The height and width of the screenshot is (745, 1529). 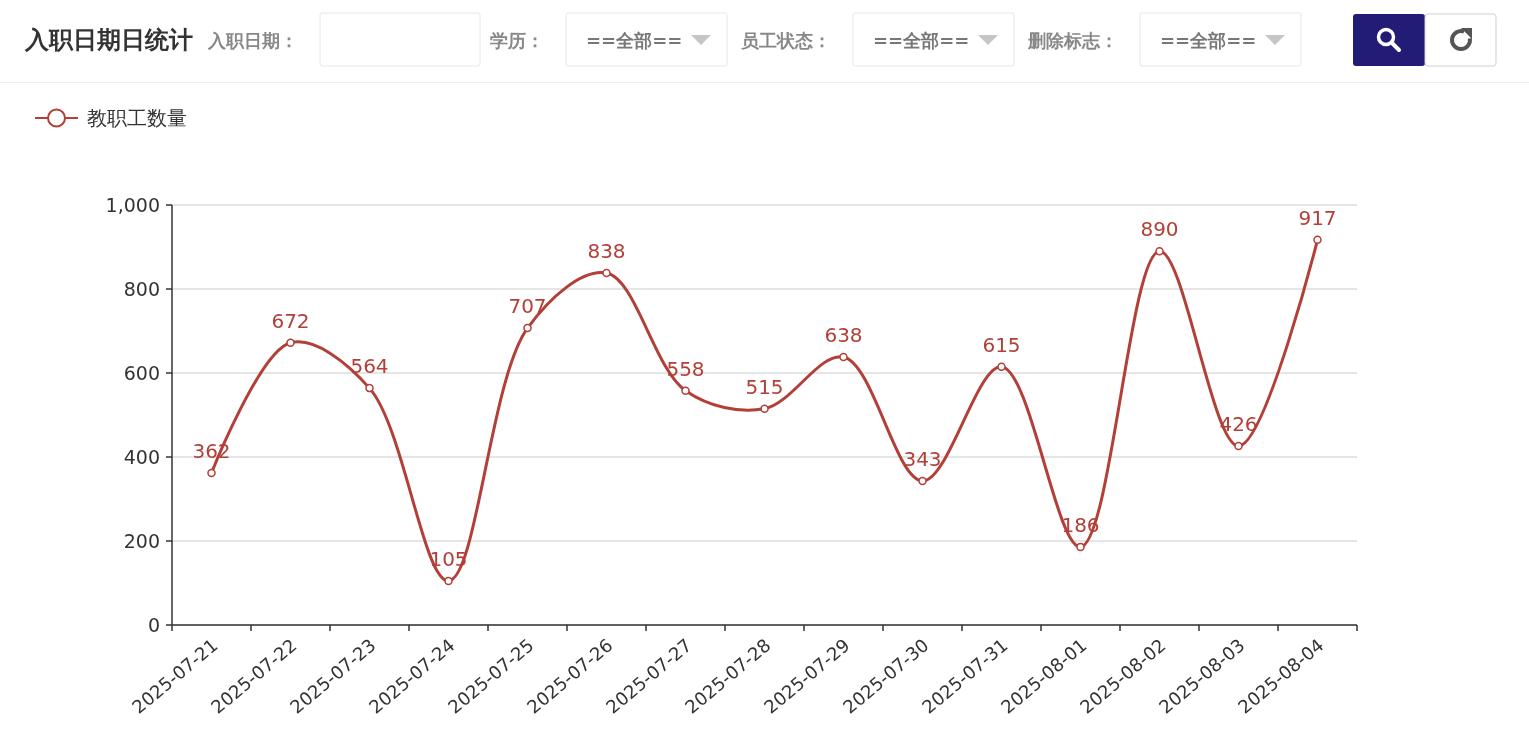 What do you see at coordinates (1072, 40) in the screenshot?
I see `text: 删除标志：` at bounding box center [1072, 40].